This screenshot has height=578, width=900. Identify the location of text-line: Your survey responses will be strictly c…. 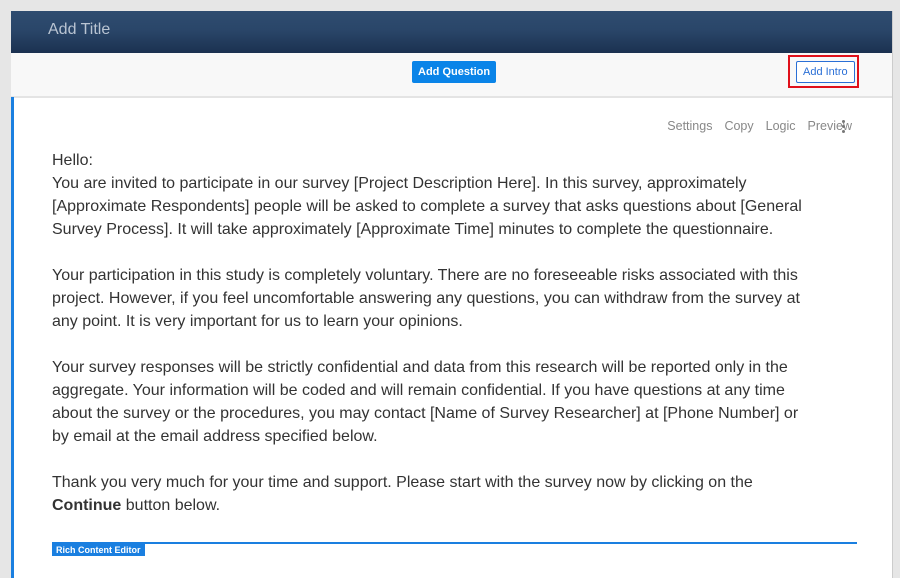
(420, 367).